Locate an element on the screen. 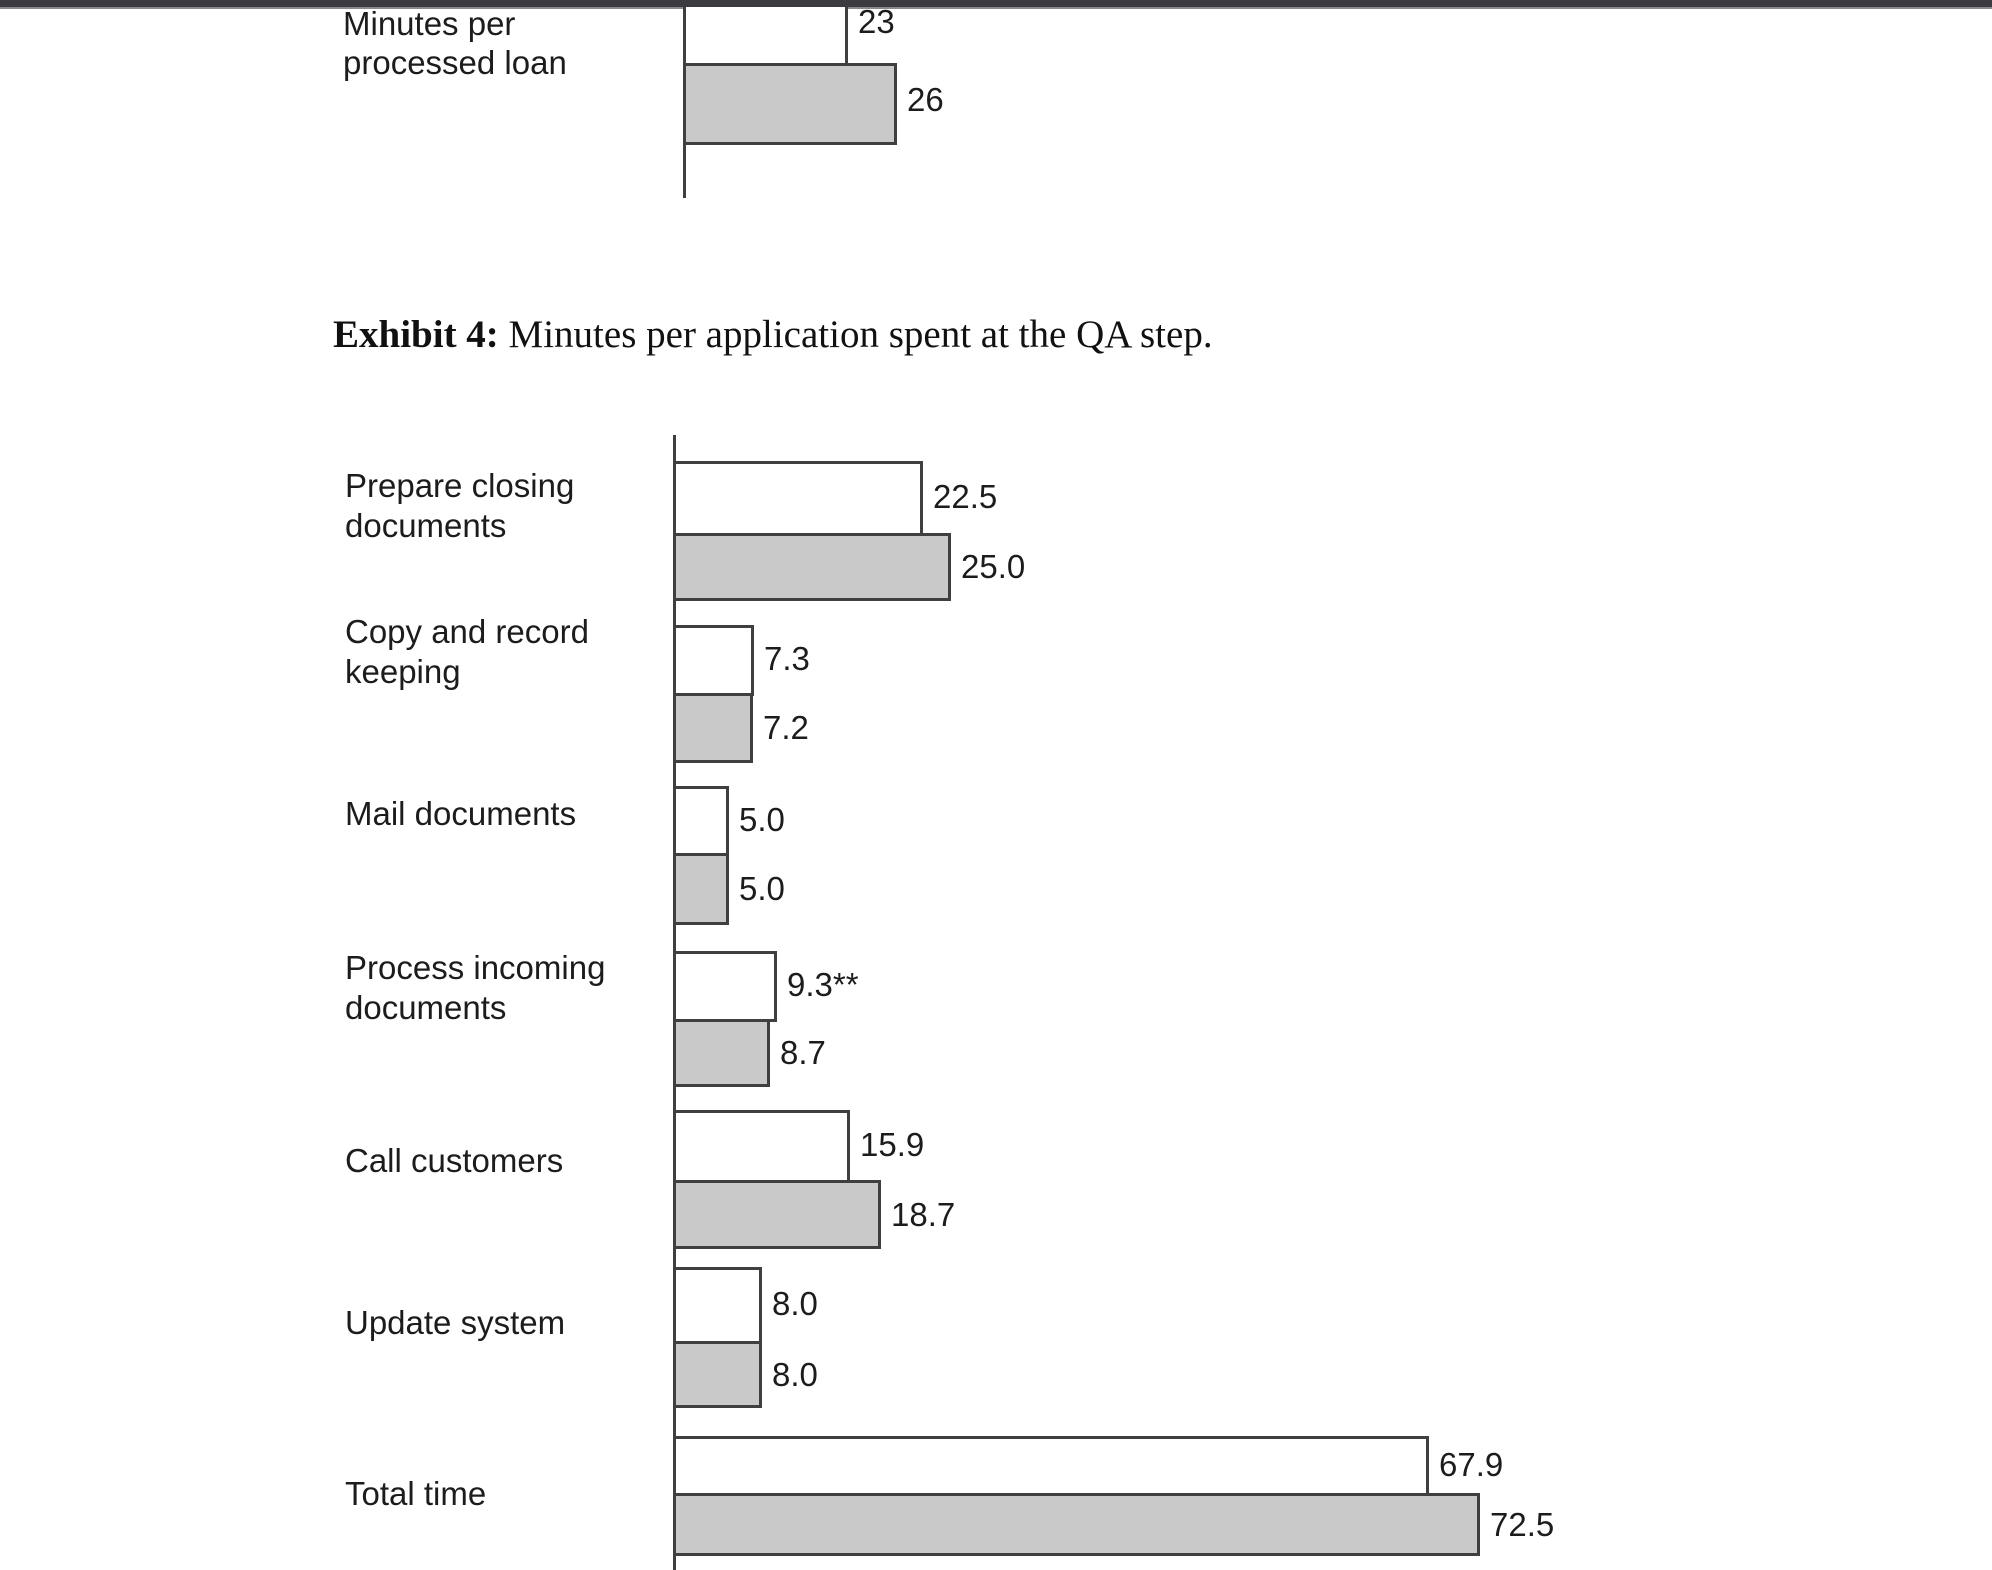 This screenshot has height=1570, width=1992. bar-value-label: 8.7 is located at coordinates (803, 1052).